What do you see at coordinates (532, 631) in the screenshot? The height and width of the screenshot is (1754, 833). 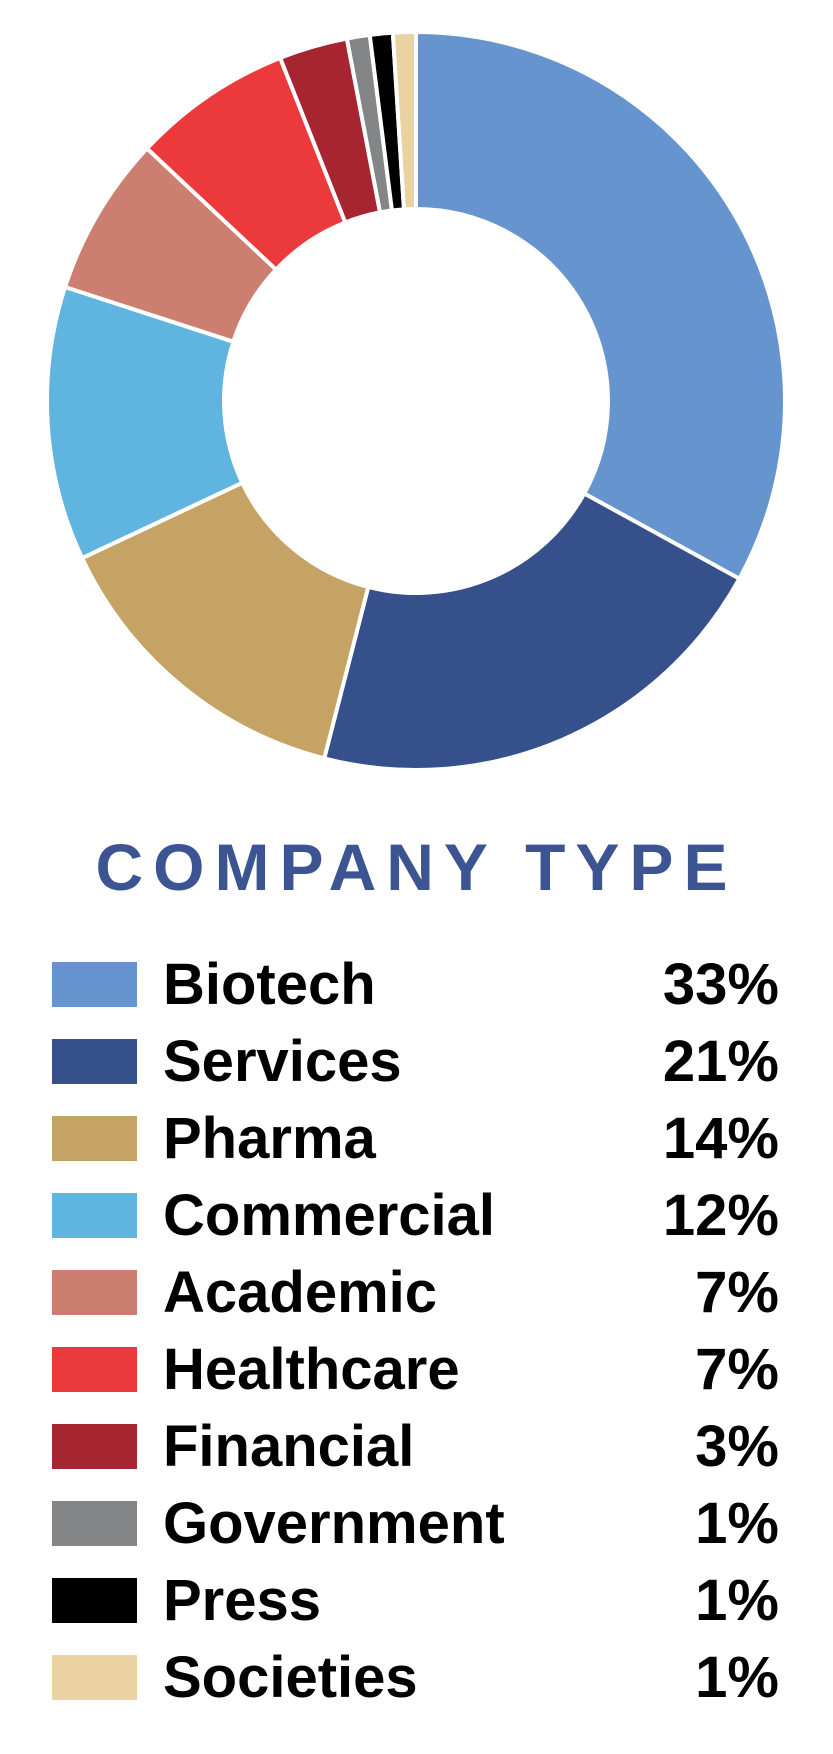 I see `donut-slice-services` at bounding box center [532, 631].